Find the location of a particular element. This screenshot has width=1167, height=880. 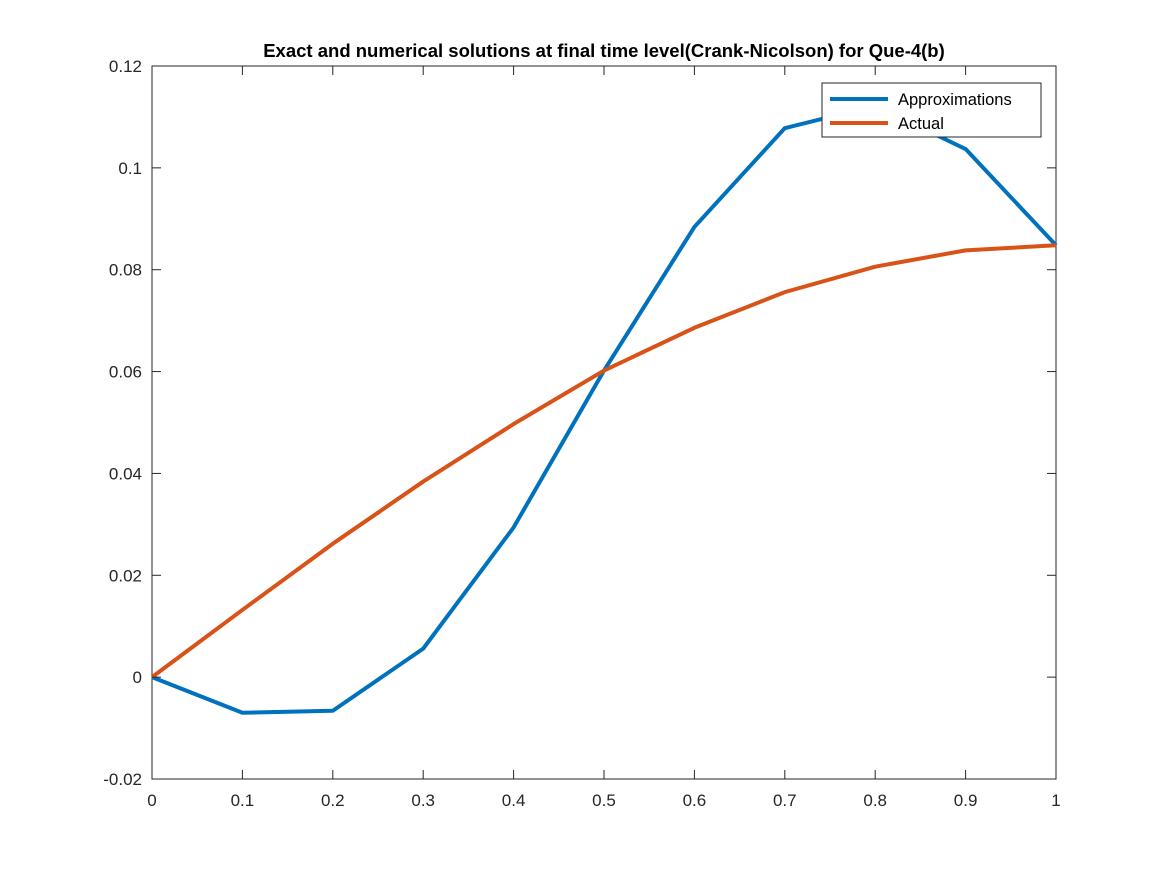

x-tick-label: 0.5 is located at coordinates (604, 800).